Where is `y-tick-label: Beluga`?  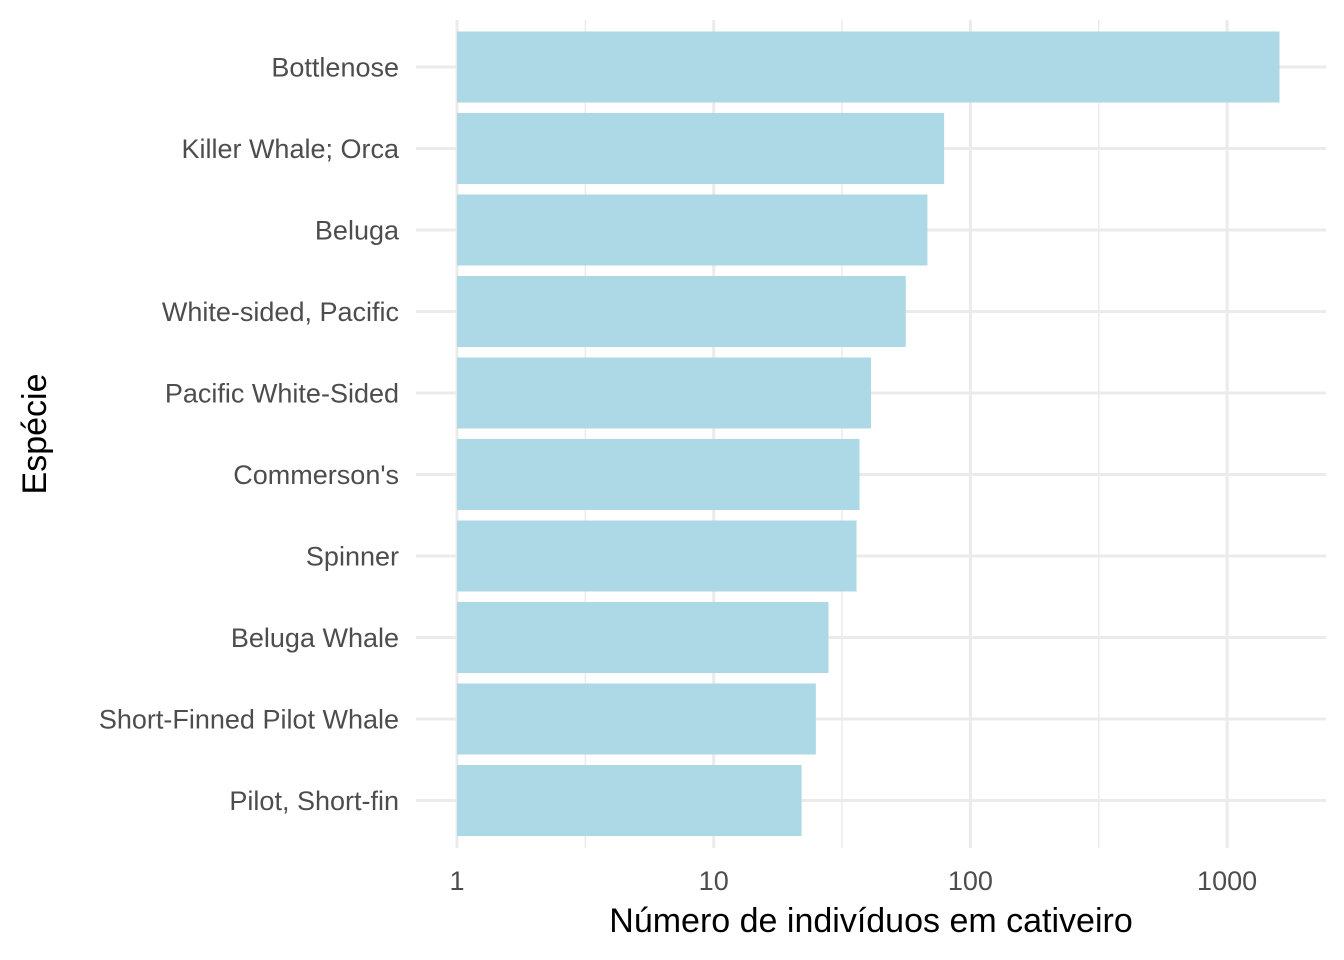
y-tick-label: Beluga is located at coordinates (357, 231).